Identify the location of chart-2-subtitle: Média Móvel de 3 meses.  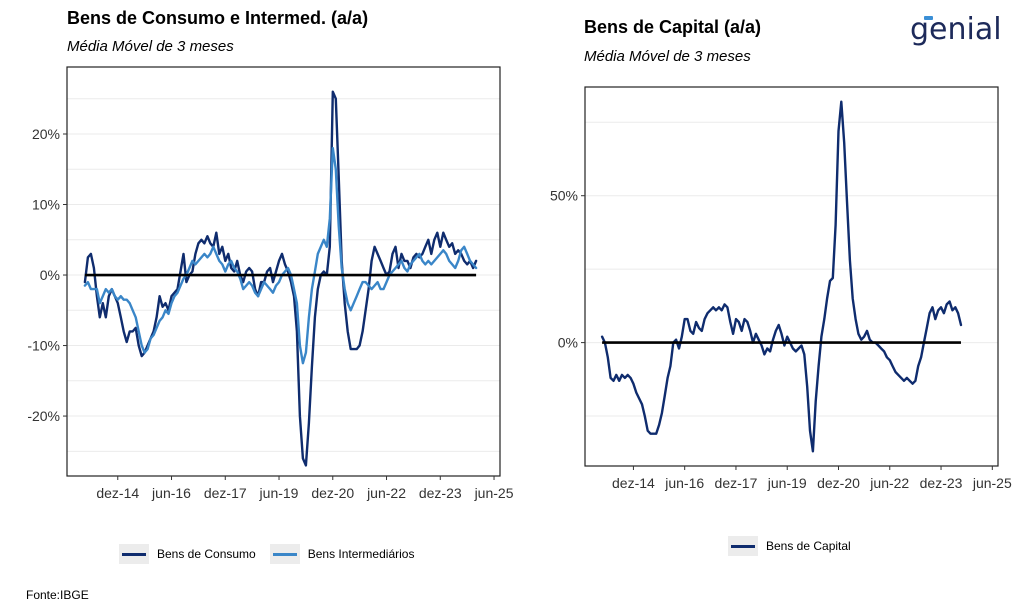
(667, 56).